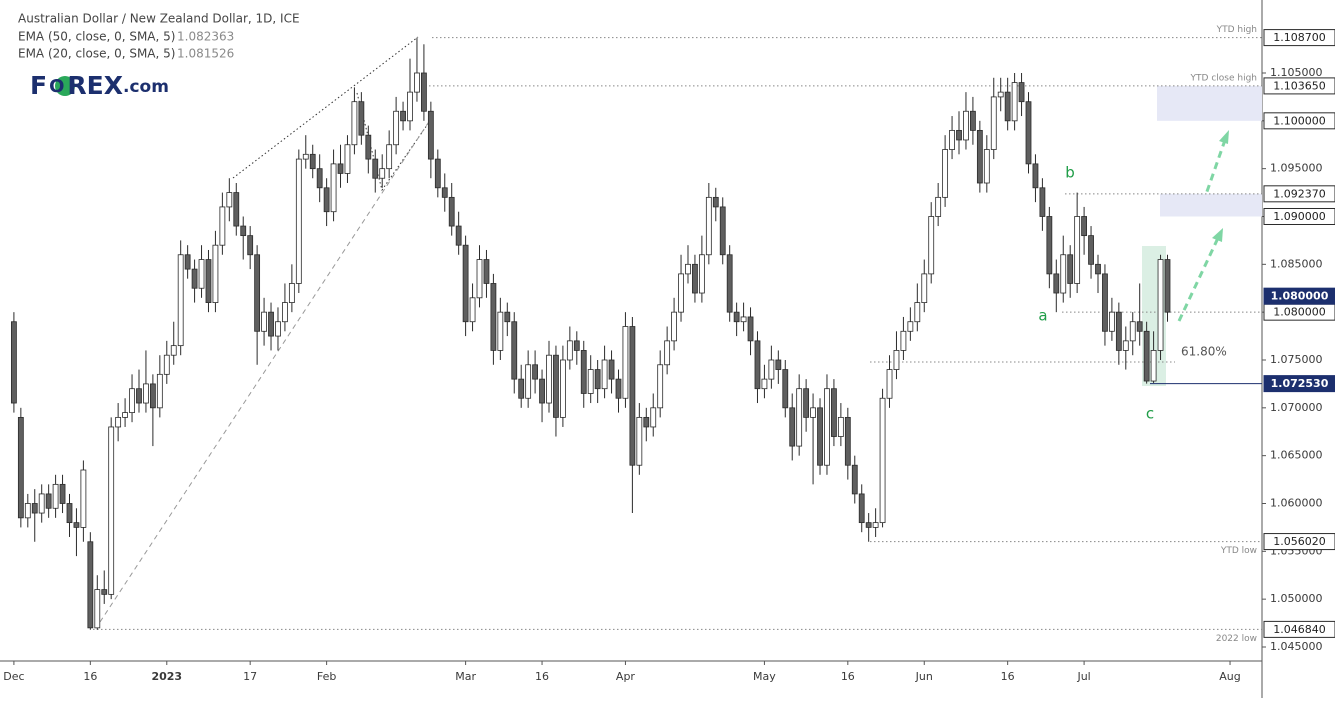 The image size is (1335, 702). What do you see at coordinates (1296, 359) in the screenshot?
I see `y-tick-label: 1.075000` at bounding box center [1296, 359].